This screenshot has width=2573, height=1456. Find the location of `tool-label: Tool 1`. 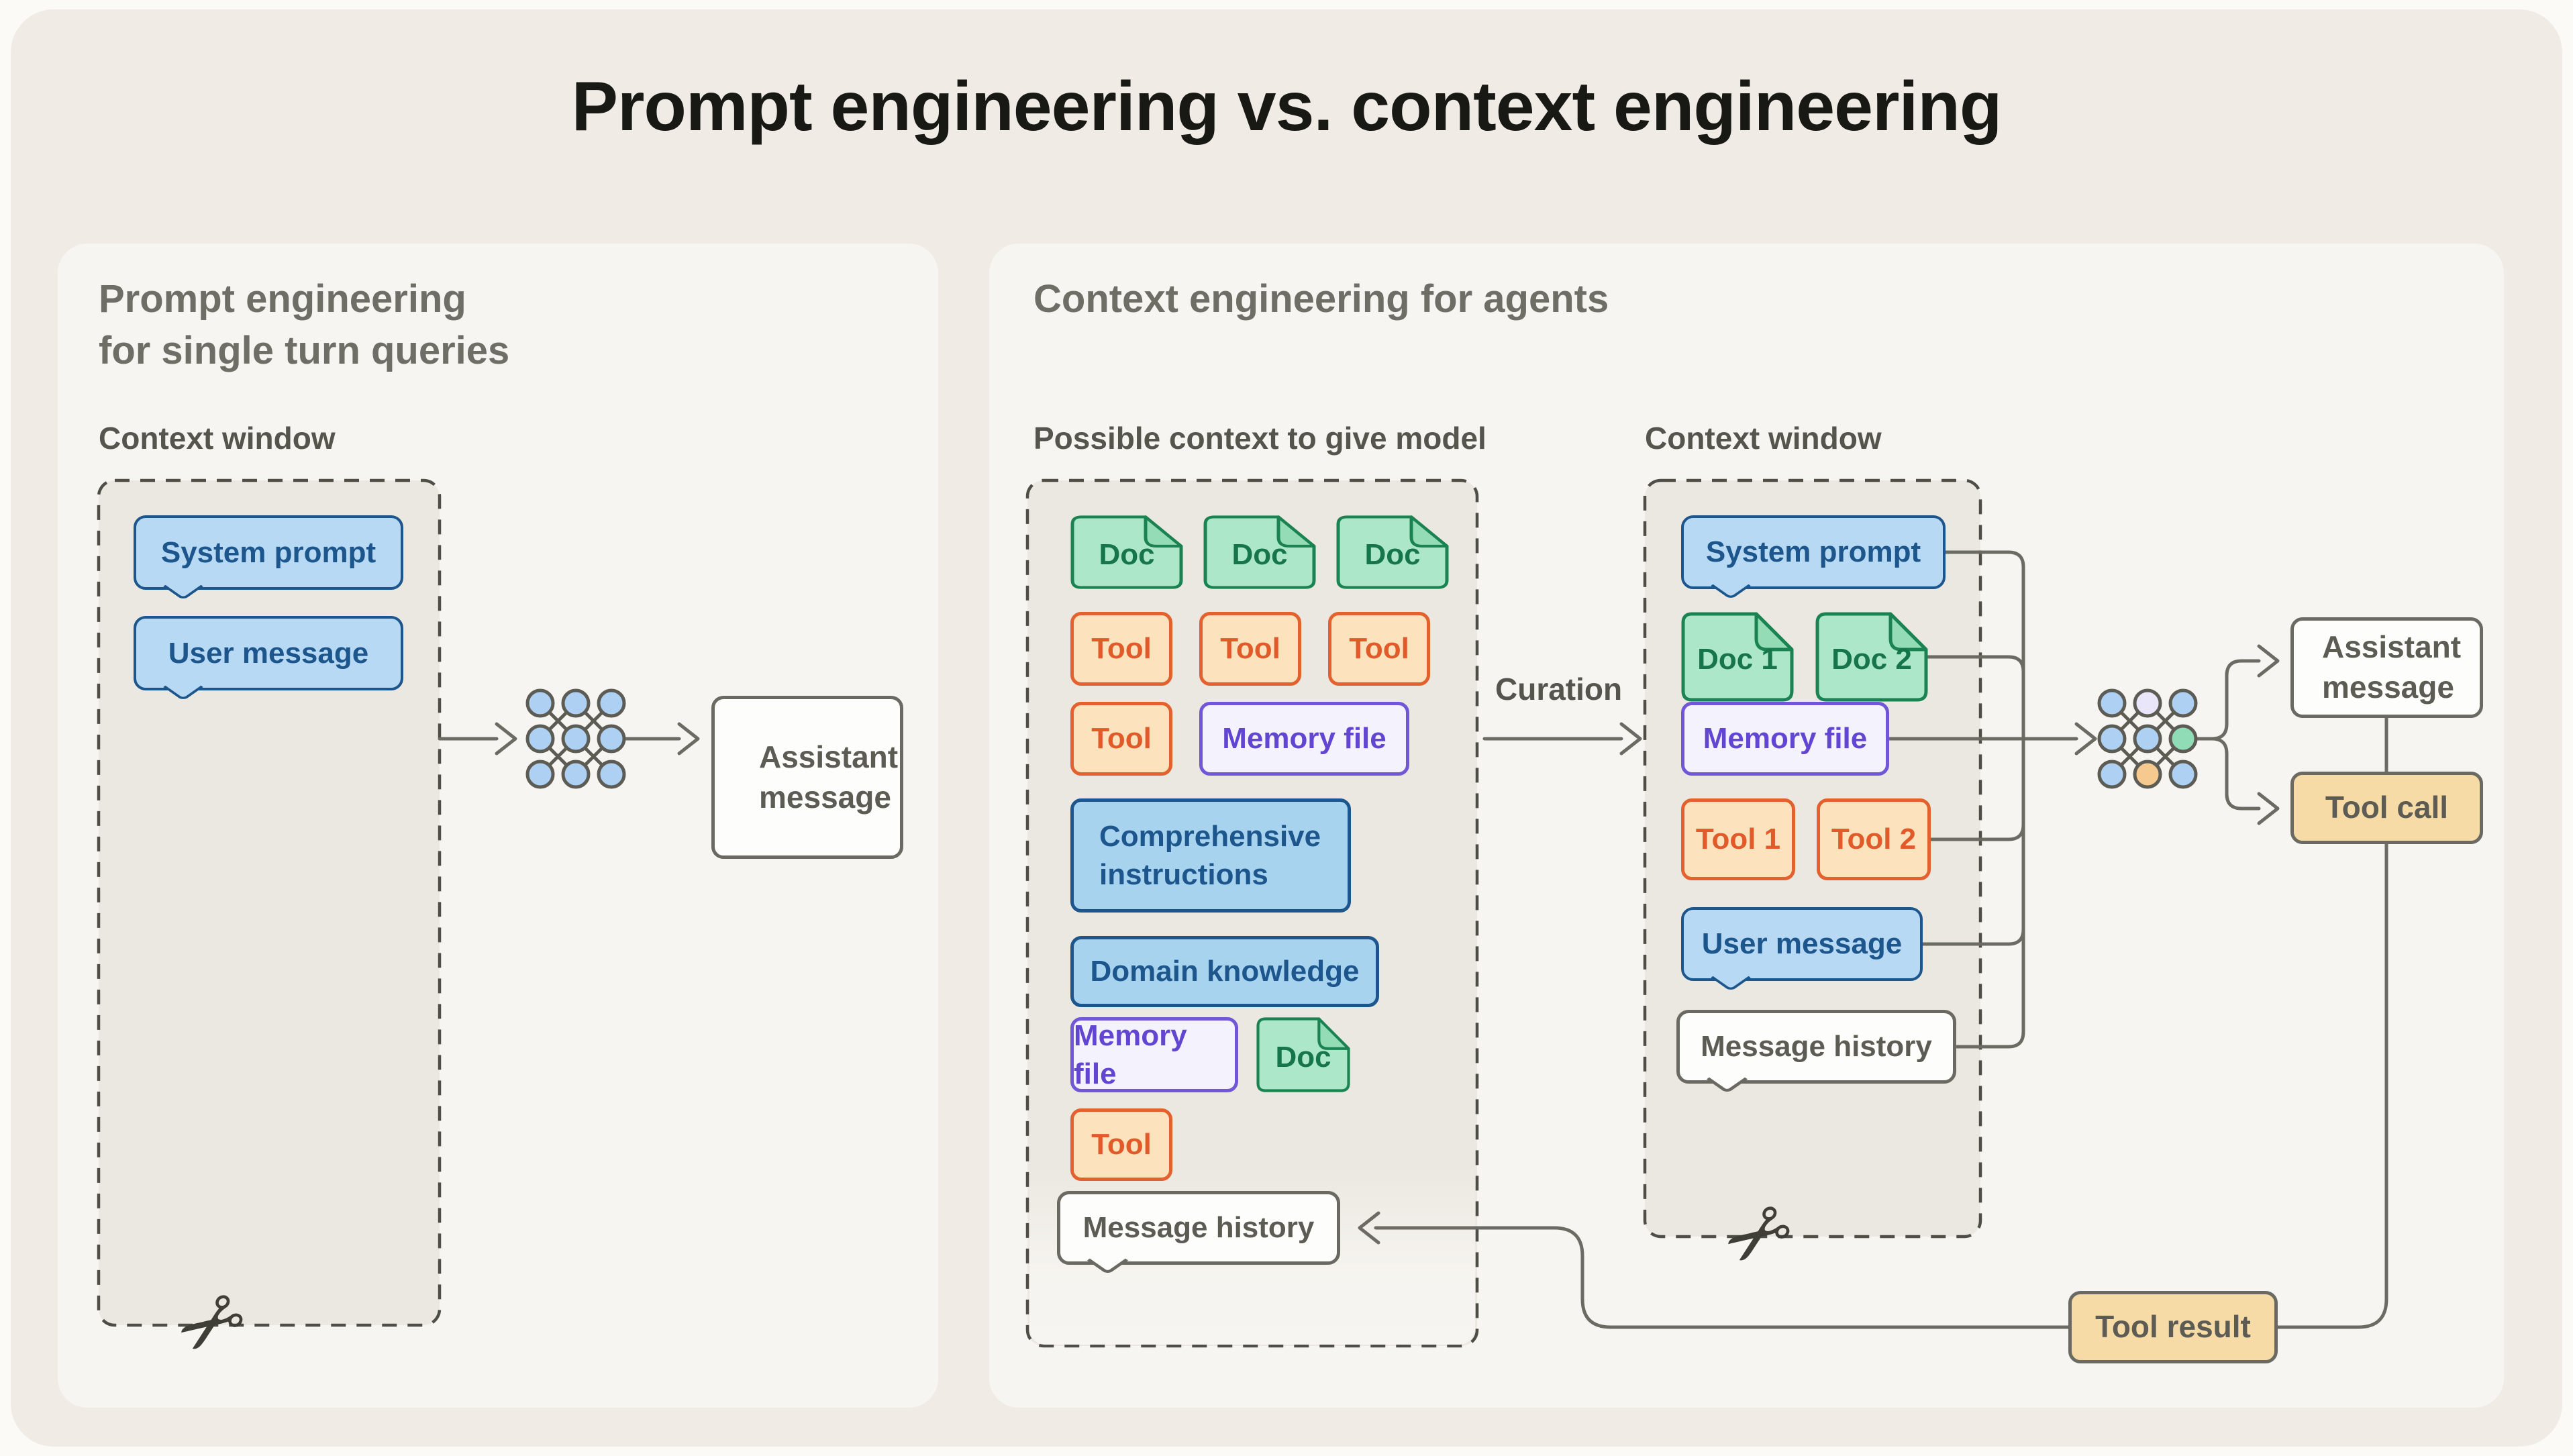

tool-label: Tool 1 is located at coordinates (1738, 840).